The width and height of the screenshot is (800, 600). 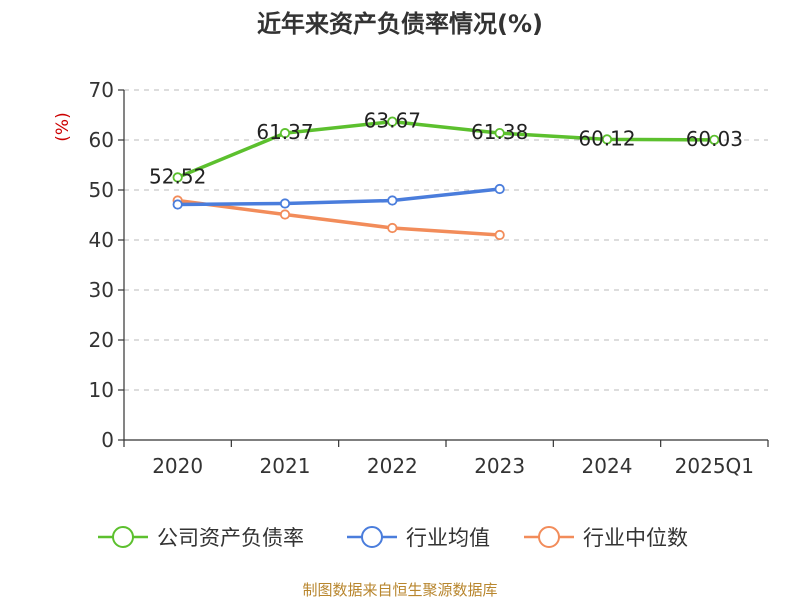 I want to click on legend-item: 行业均值, so click(x=418, y=538).